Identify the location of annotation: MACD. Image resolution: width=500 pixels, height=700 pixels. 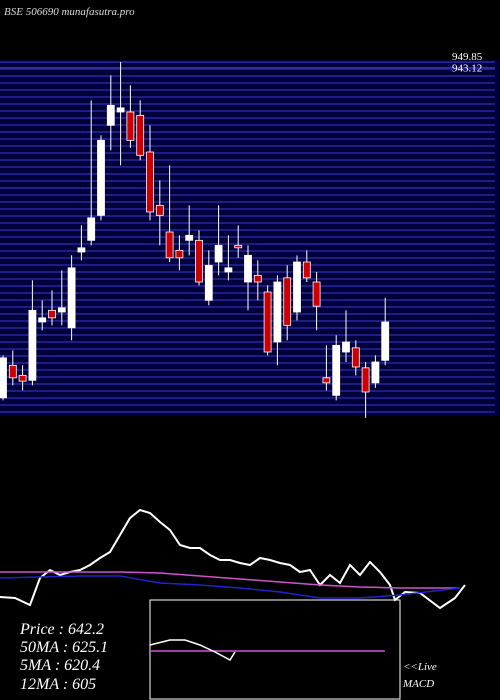
(418, 684).